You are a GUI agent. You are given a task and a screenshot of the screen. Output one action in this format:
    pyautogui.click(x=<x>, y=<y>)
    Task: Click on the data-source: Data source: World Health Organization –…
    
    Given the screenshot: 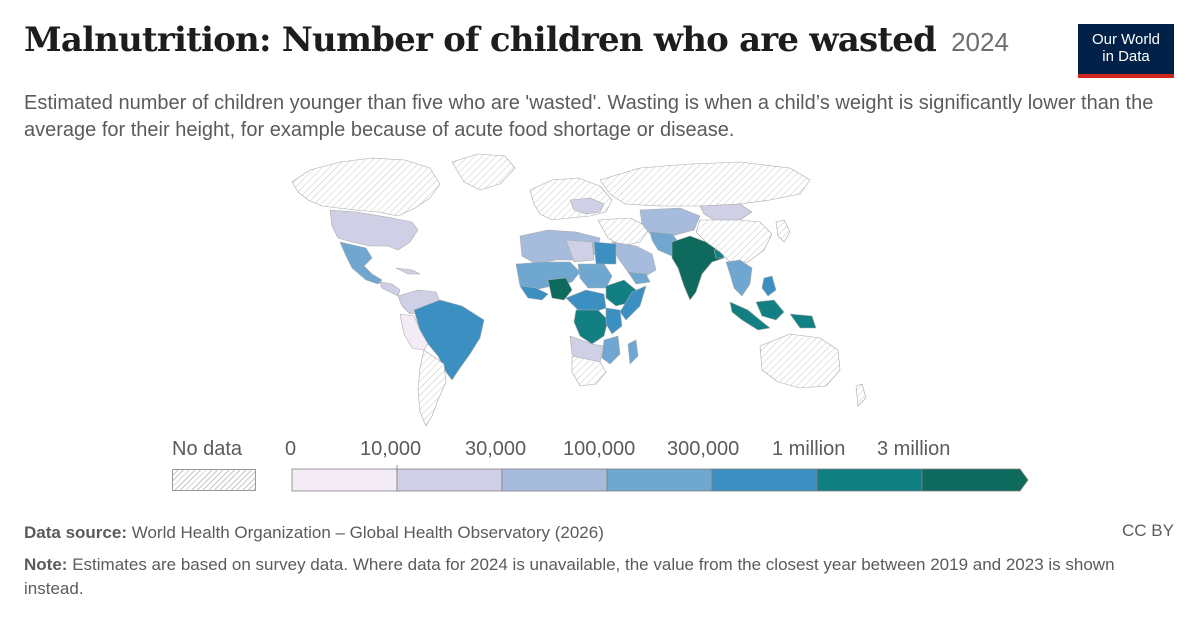 What is the action you would take?
    pyautogui.click(x=314, y=533)
    